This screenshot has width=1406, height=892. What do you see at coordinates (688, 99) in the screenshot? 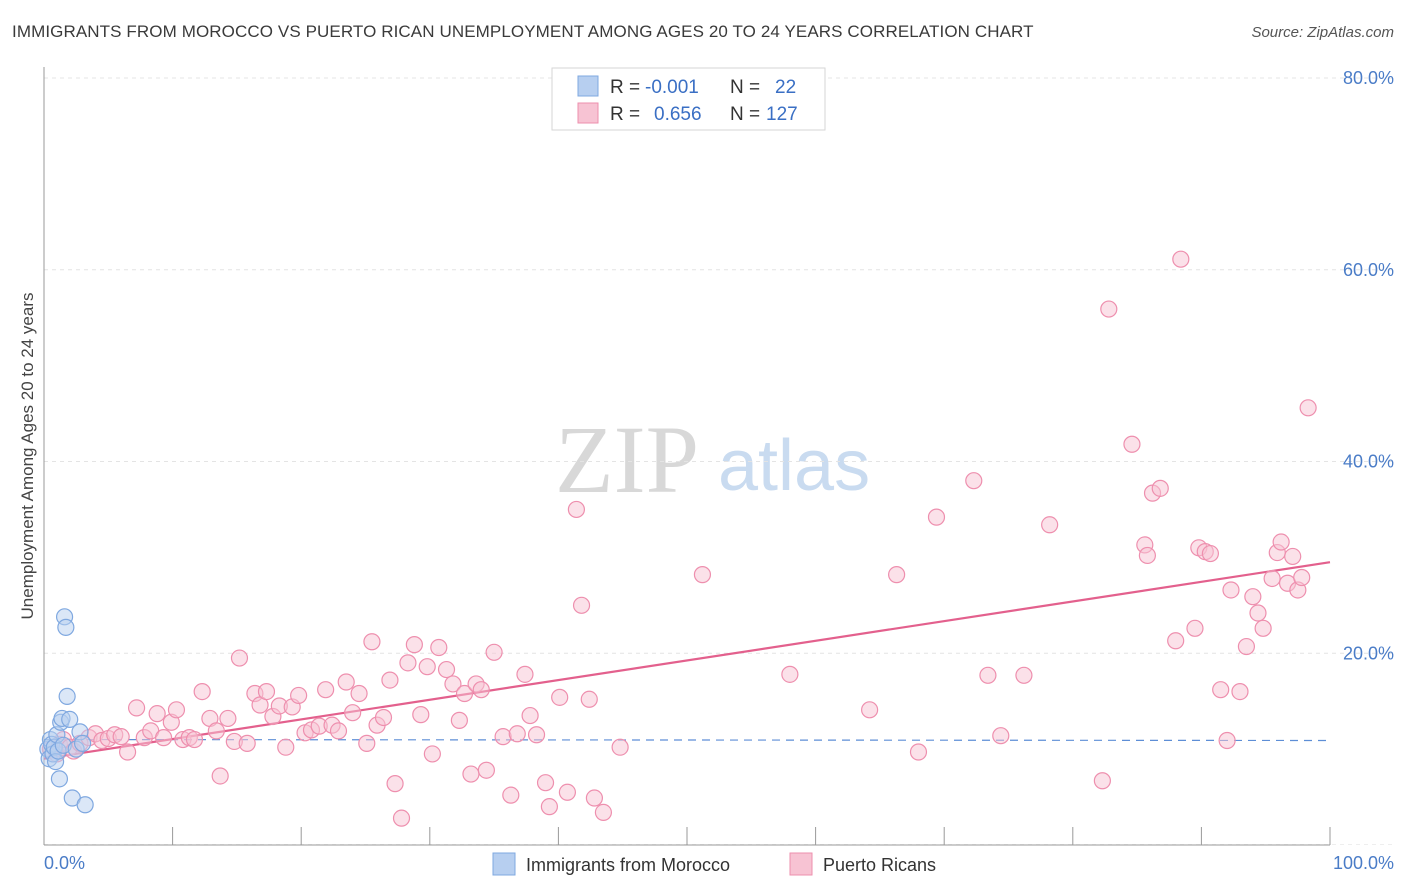
I see `correlation-legend: R = -0.001 N = 22 R = 0.656 N = 127` at bounding box center [688, 99].